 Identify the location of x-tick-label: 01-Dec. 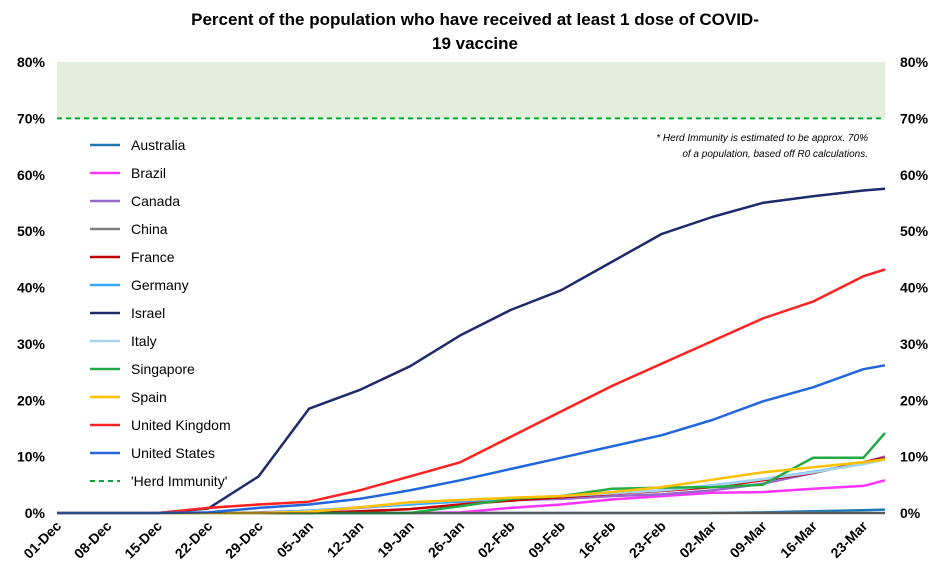
(42, 540).